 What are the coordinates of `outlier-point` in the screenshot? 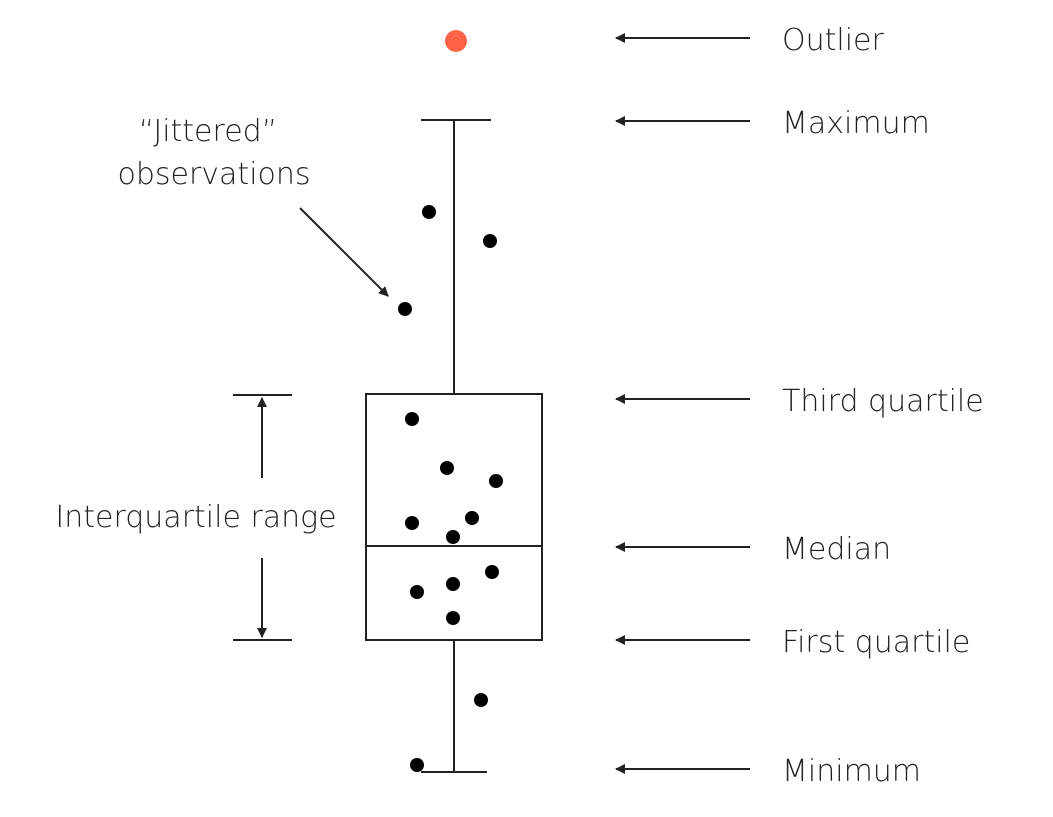 It's located at (456, 41).